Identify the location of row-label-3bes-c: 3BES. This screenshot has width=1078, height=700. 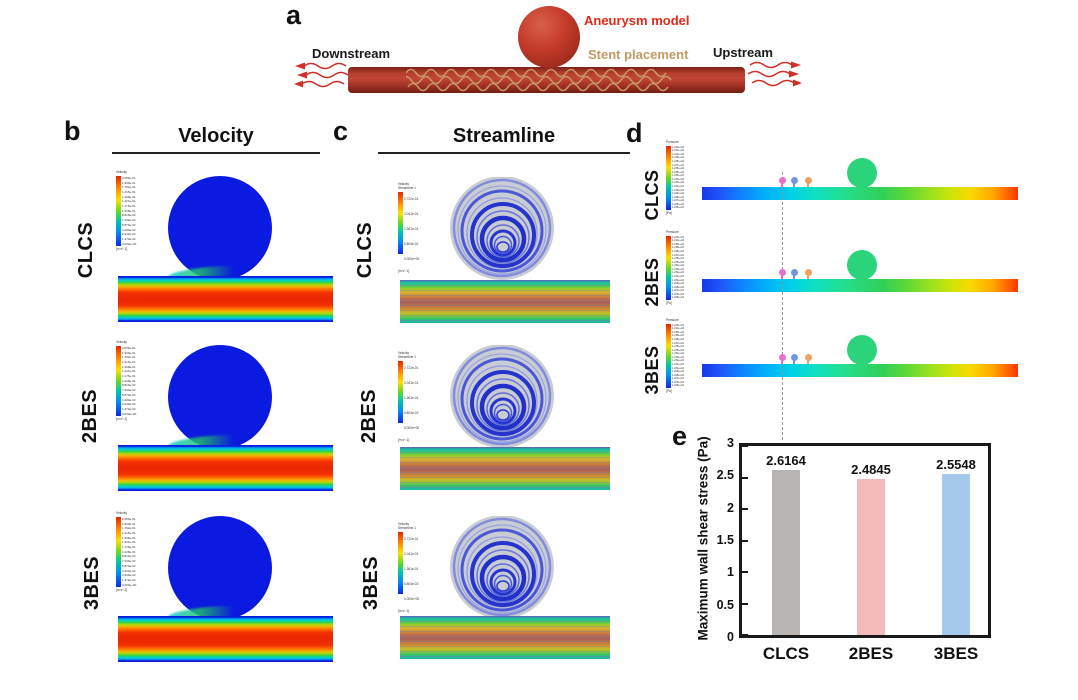
(371, 583).